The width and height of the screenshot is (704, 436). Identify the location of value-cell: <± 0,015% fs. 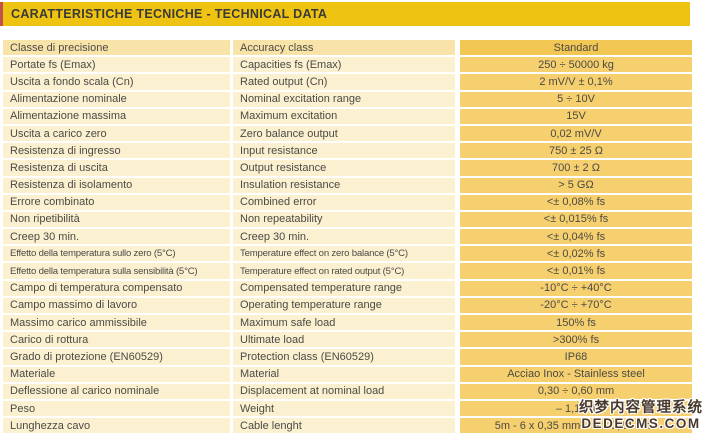
(576, 219).